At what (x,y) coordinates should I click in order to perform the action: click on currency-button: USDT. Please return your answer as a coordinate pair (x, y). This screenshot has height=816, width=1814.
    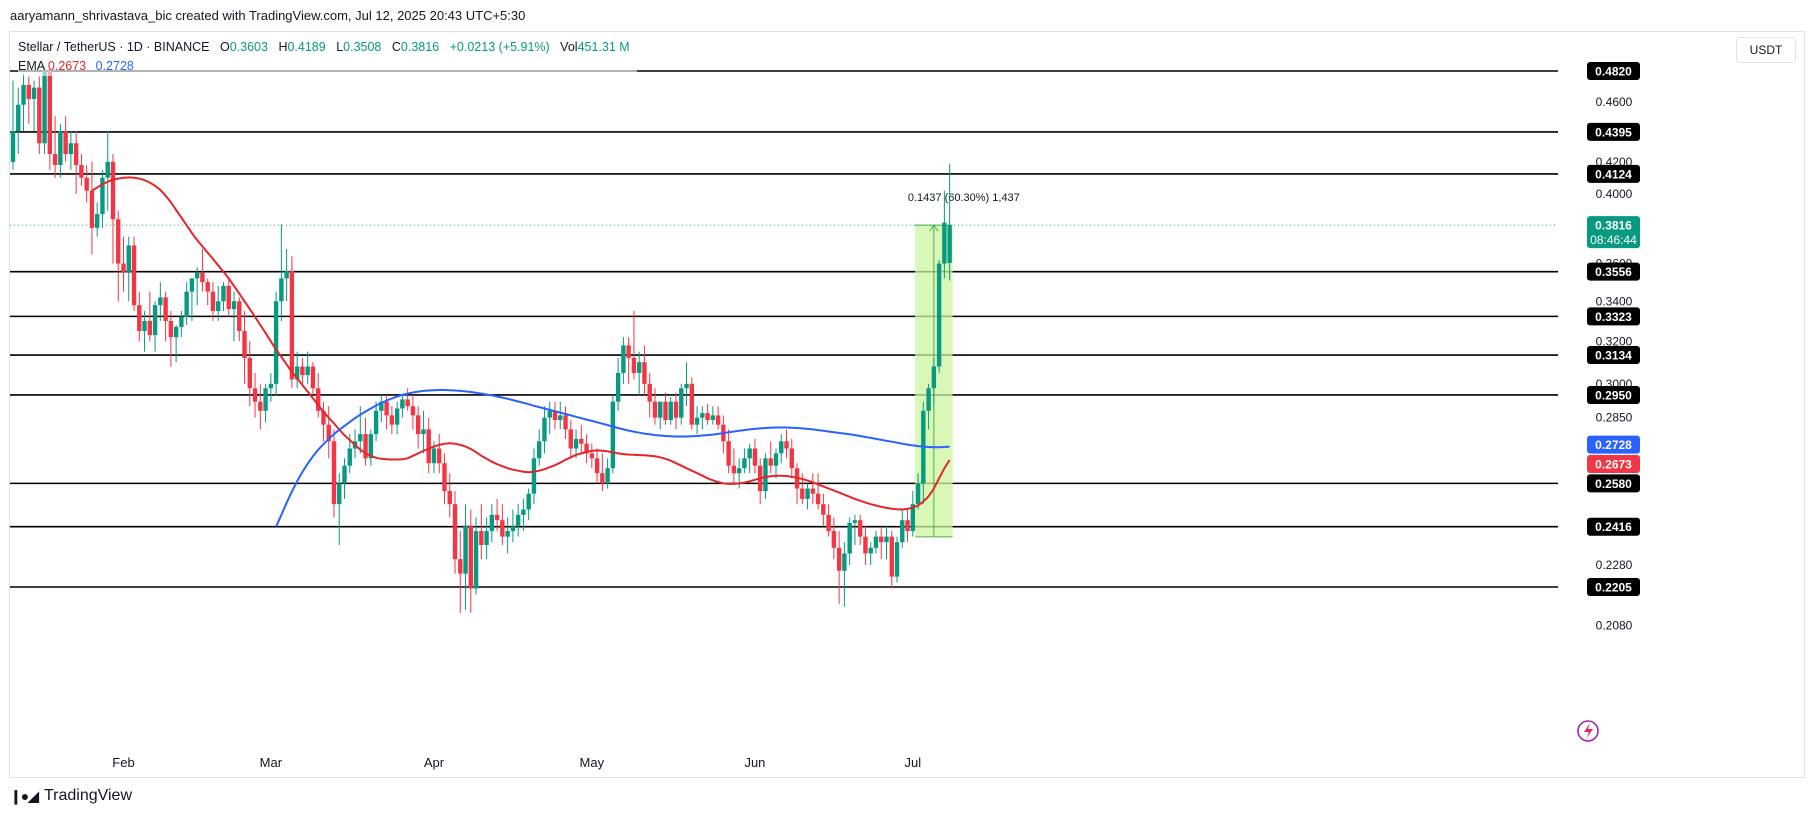
    Looking at the image, I should click on (1766, 50).